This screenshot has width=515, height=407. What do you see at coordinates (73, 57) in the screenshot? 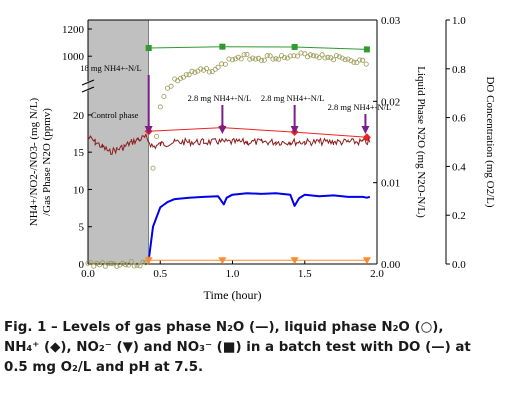
I see `left-tick-label: 1000` at bounding box center [73, 57].